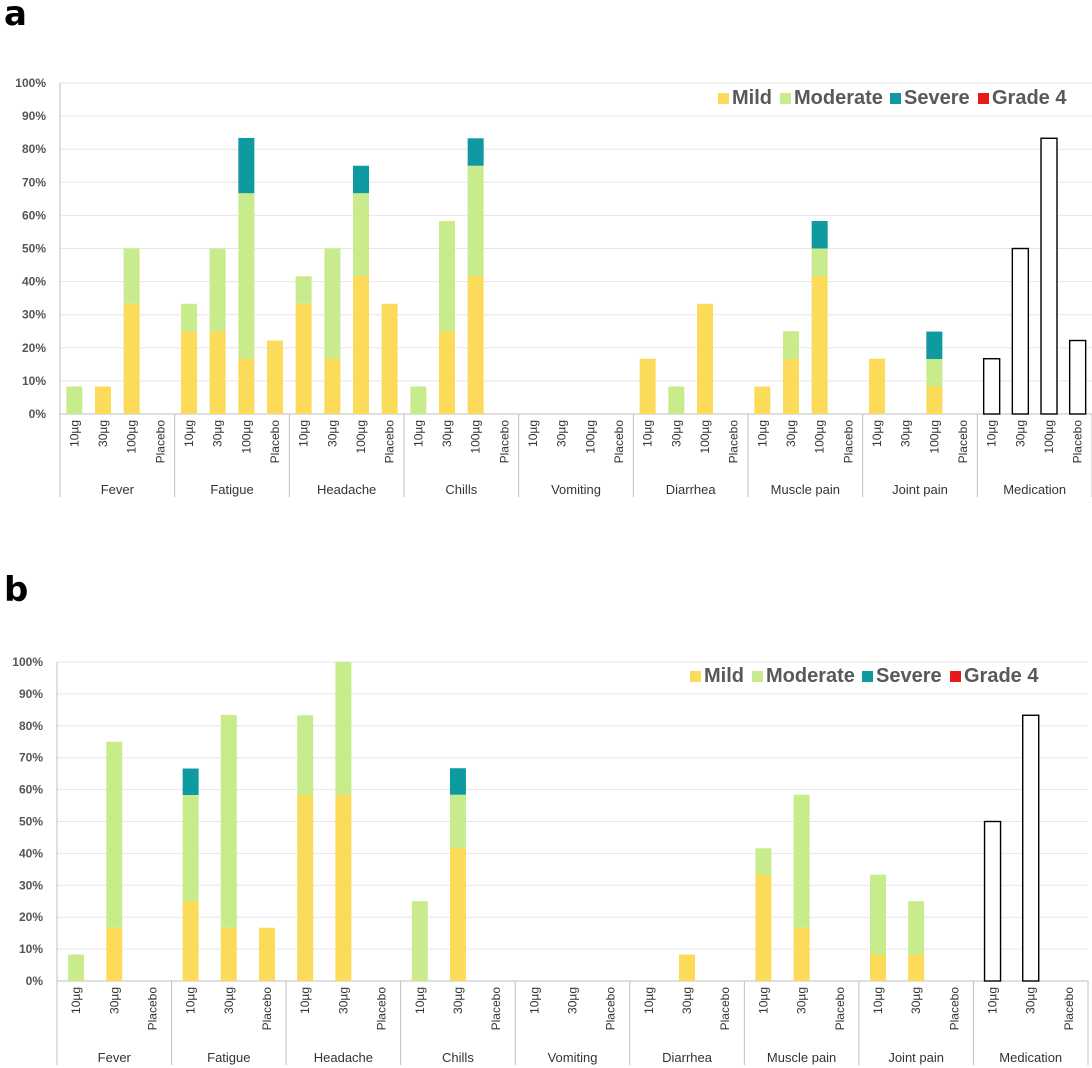 The image size is (1092, 1068). I want to click on y-tick-label: 80%, so click(31, 726).